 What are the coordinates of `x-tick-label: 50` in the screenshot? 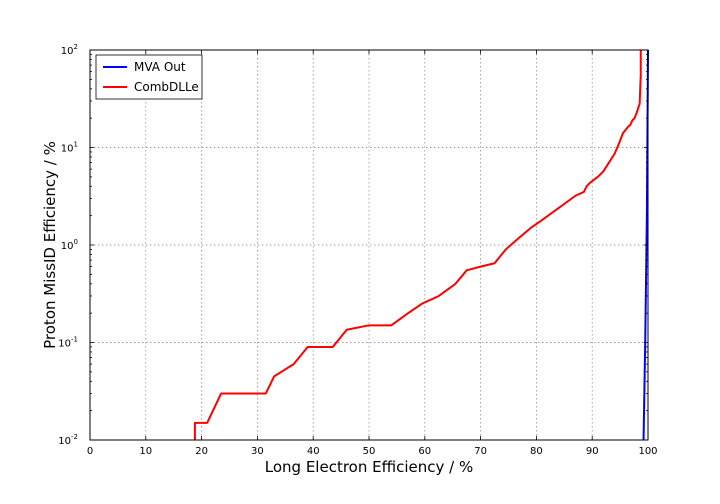 It's located at (369, 451).